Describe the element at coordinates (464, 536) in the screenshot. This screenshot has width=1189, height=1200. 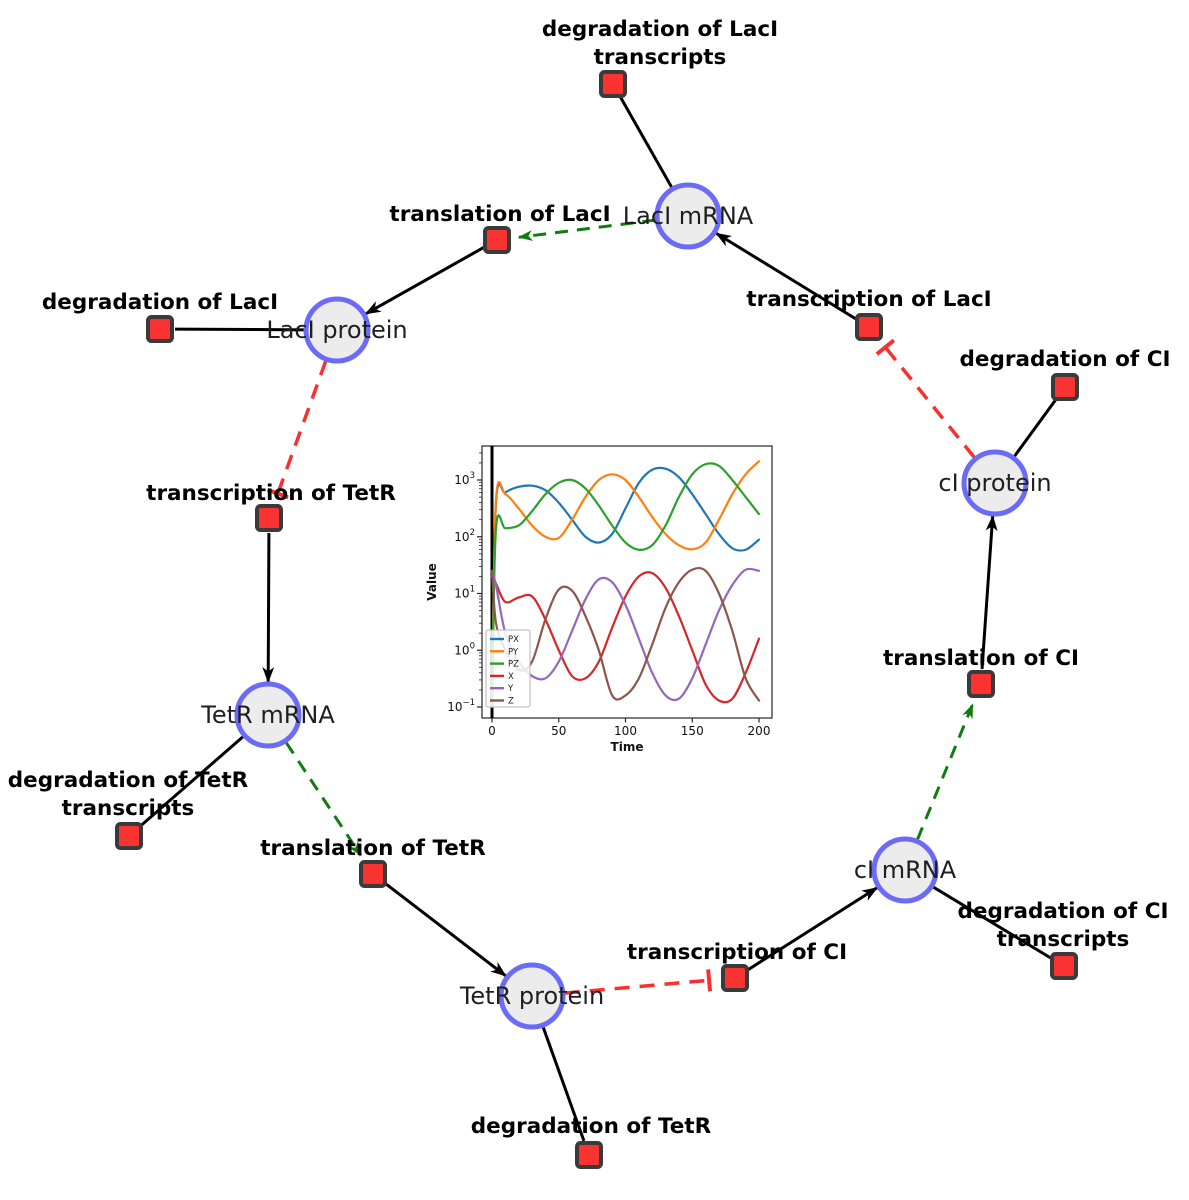
I see `y-tick-label: 10²` at that location.